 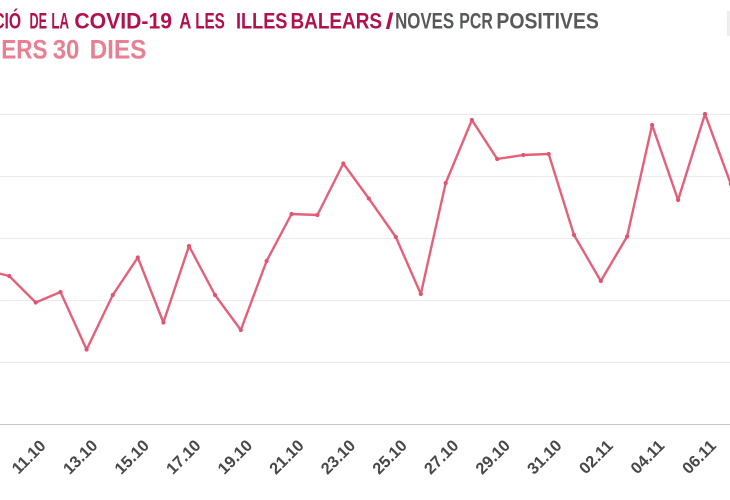 What do you see at coordinates (123, 21) in the screenshot?
I see `svg-text: COVID-19` at bounding box center [123, 21].